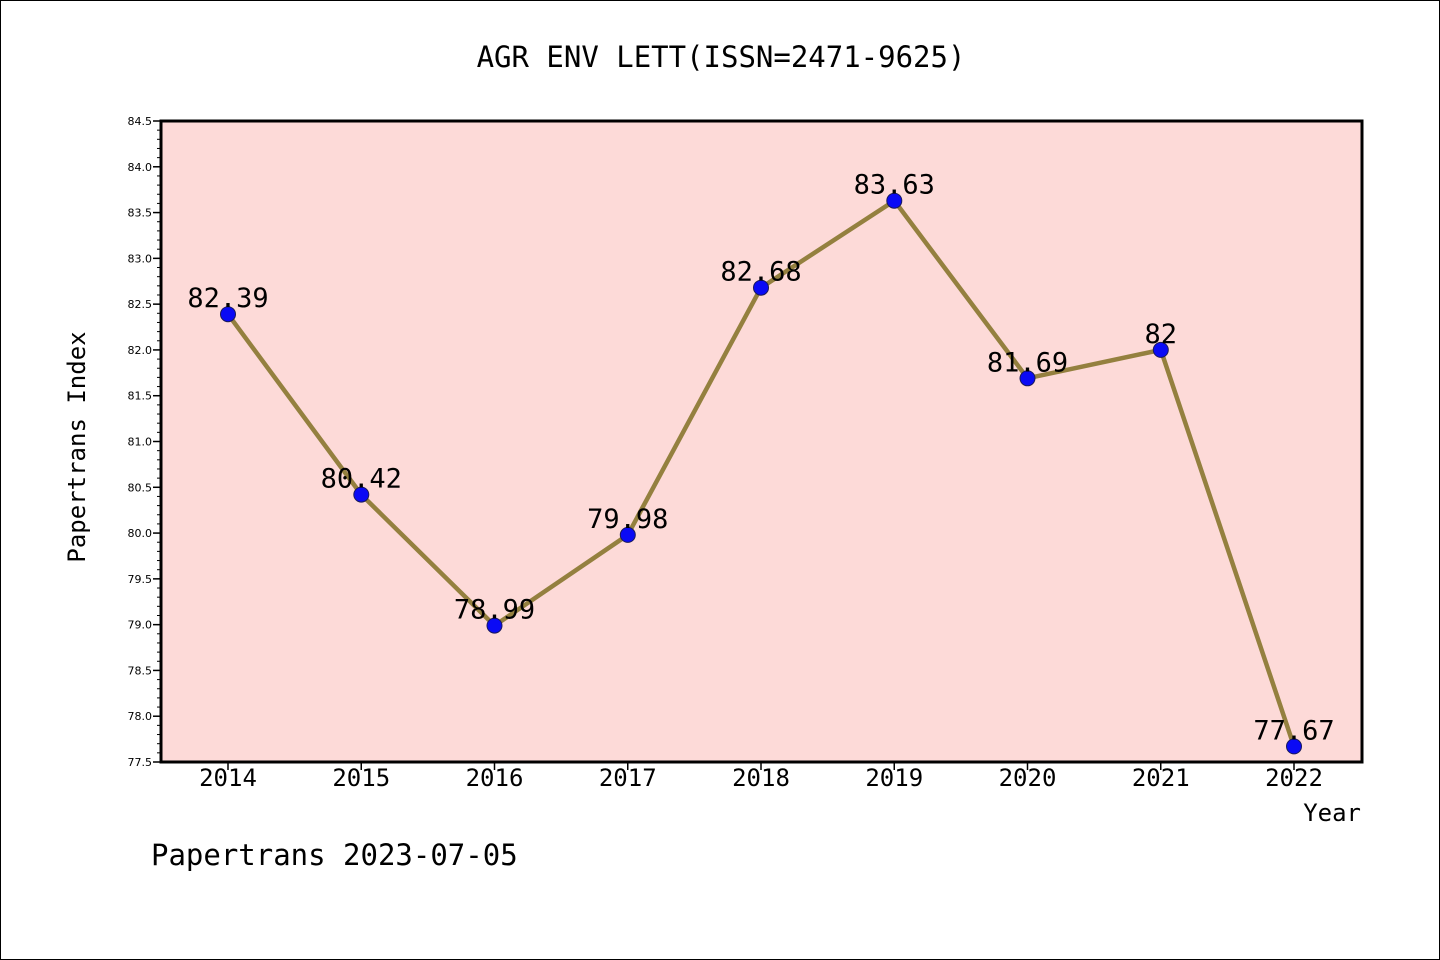  Describe the element at coordinates (361, 778) in the screenshot. I see `x-tick-label: 2015` at that location.